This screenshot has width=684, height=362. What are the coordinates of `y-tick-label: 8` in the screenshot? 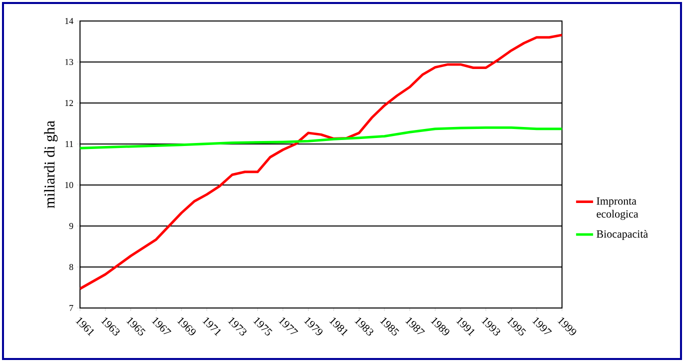 It's located at (71, 267).